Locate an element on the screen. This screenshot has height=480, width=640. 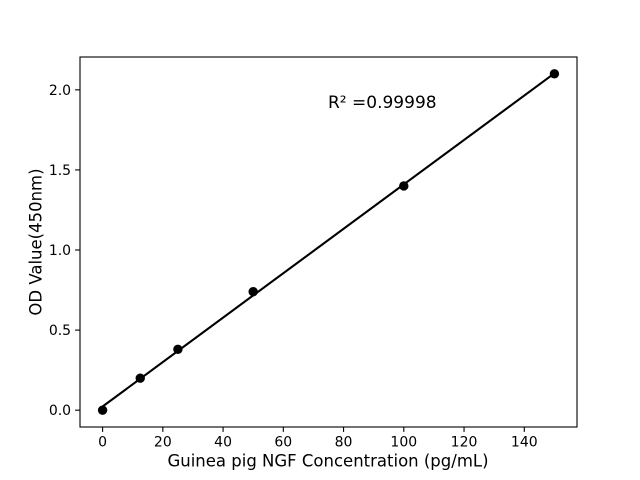
x-tick-label: 0 is located at coordinates (102, 443).